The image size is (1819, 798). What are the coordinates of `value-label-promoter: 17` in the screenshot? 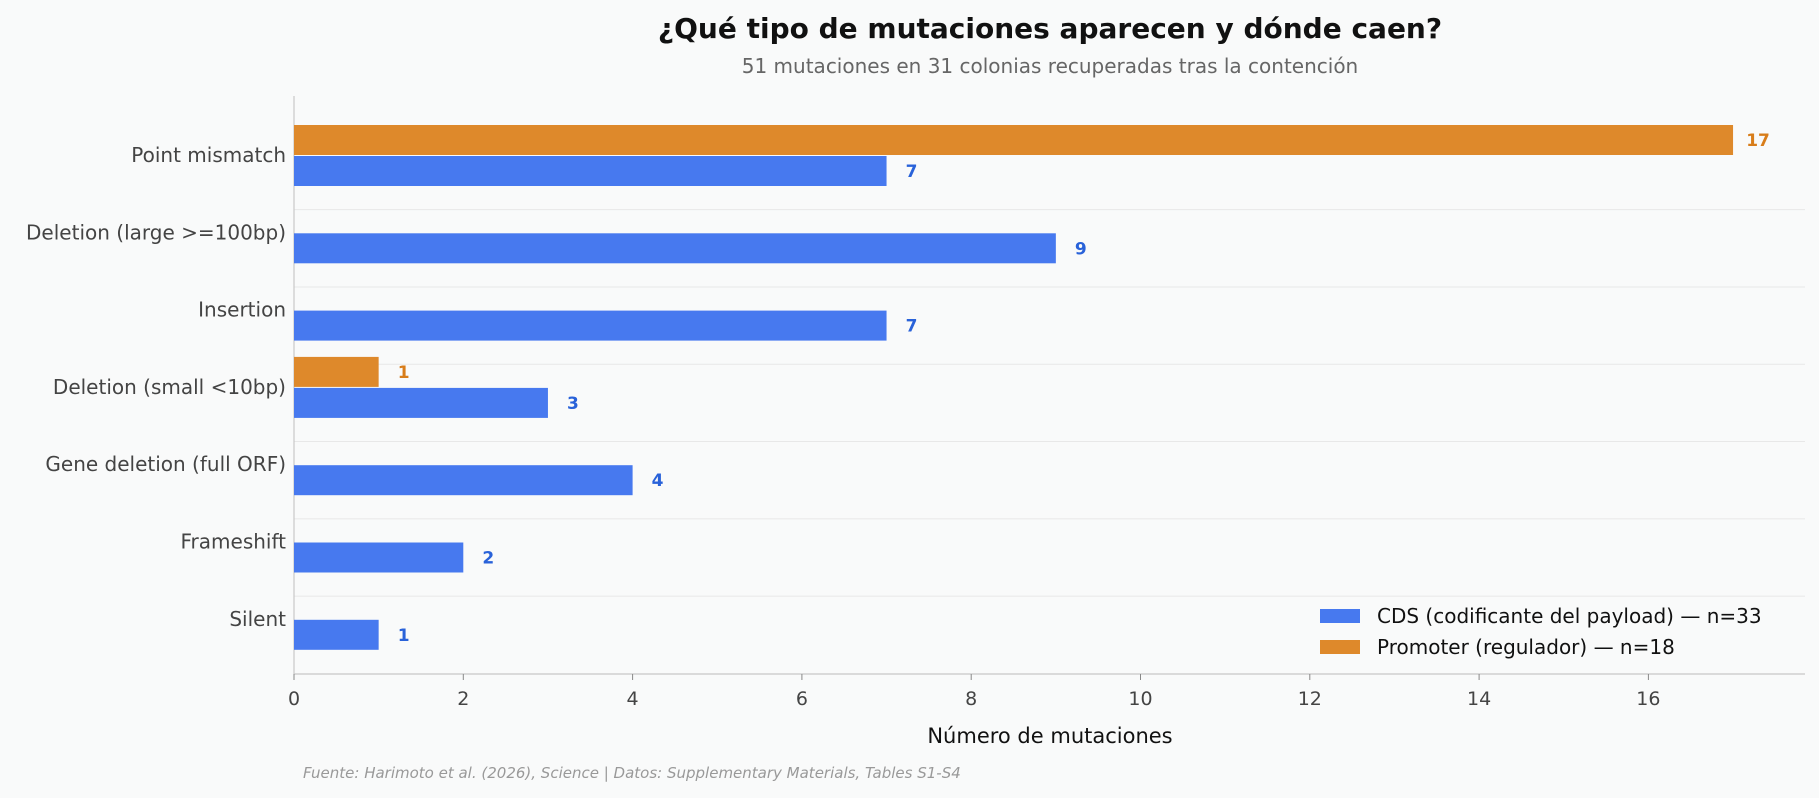 It's located at (1758, 141).